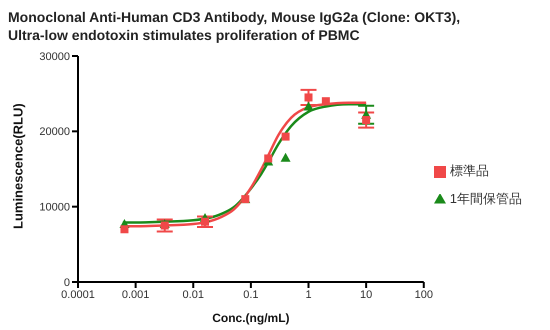 Image resolution: width=550 pixels, height=330 pixels. What do you see at coordinates (54, 132) in the screenshot?
I see `y-tick-label: 20000` at bounding box center [54, 132].